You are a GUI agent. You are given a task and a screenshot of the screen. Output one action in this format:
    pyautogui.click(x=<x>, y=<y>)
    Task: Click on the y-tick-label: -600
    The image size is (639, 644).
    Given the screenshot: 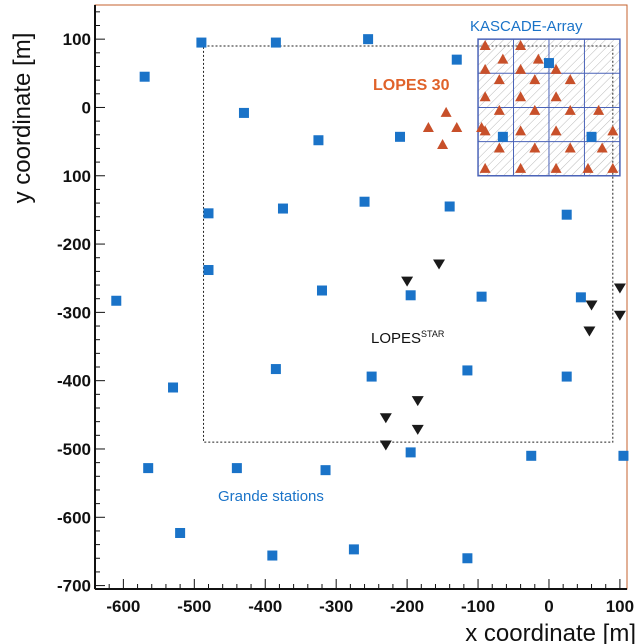 What is the action you would take?
    pyautogui.click(x=74, y=517)
    